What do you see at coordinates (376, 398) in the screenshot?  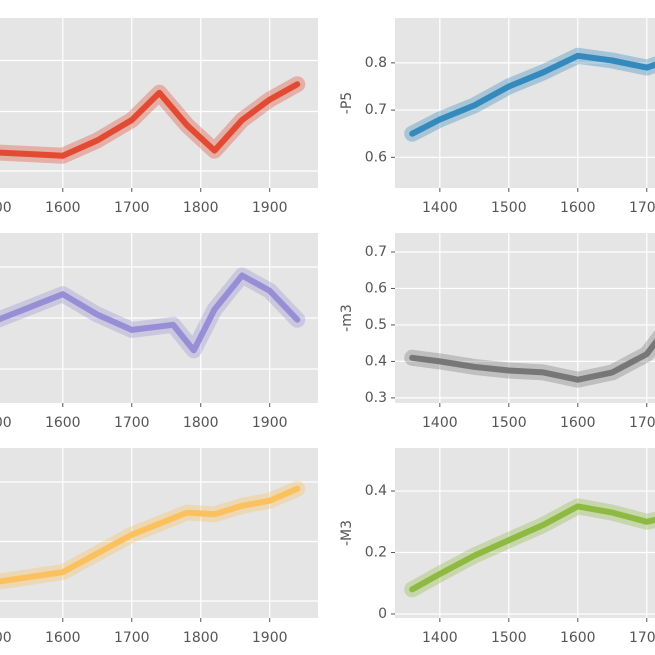 I see `y-tick-label: 0.3` at bounding box center [376, 398].